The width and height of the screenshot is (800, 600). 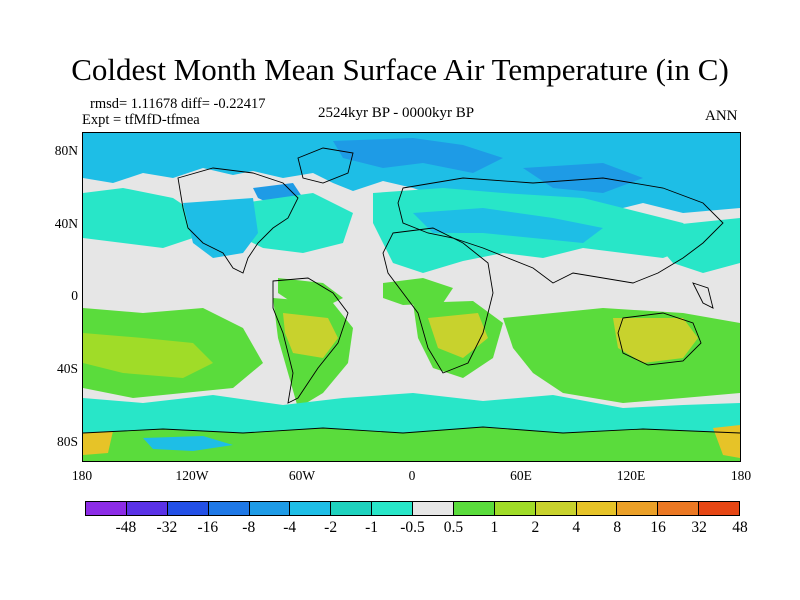 What do you see at coordinates (655, 340) in the screenshot?
I see `australia-warm-patch` at bounding box center [655, 340].